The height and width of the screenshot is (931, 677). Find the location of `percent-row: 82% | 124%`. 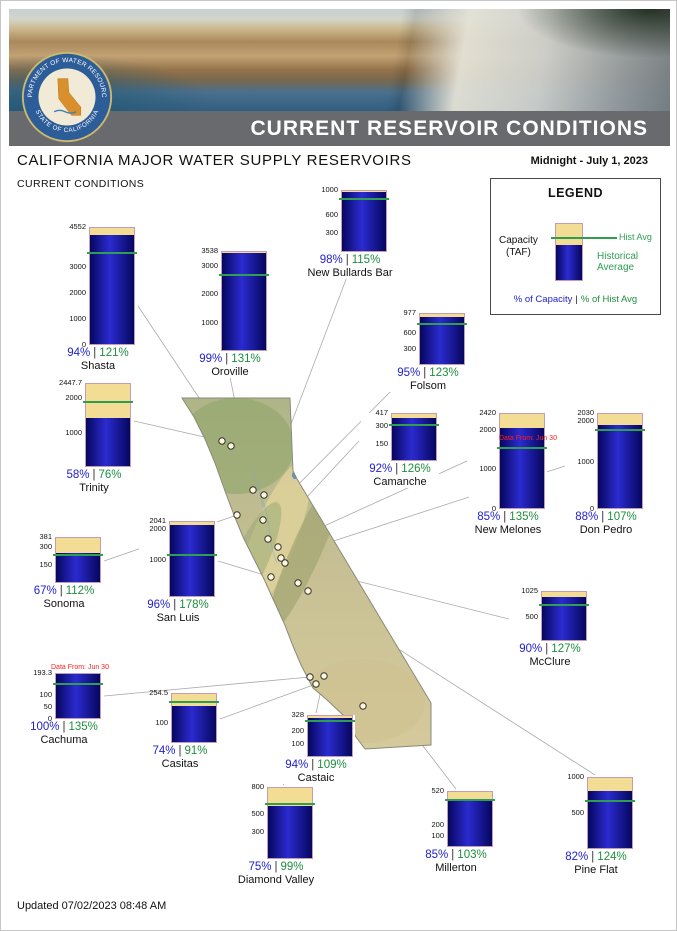

percent-row: 82% | 124% is located at coordinates (596, 857).